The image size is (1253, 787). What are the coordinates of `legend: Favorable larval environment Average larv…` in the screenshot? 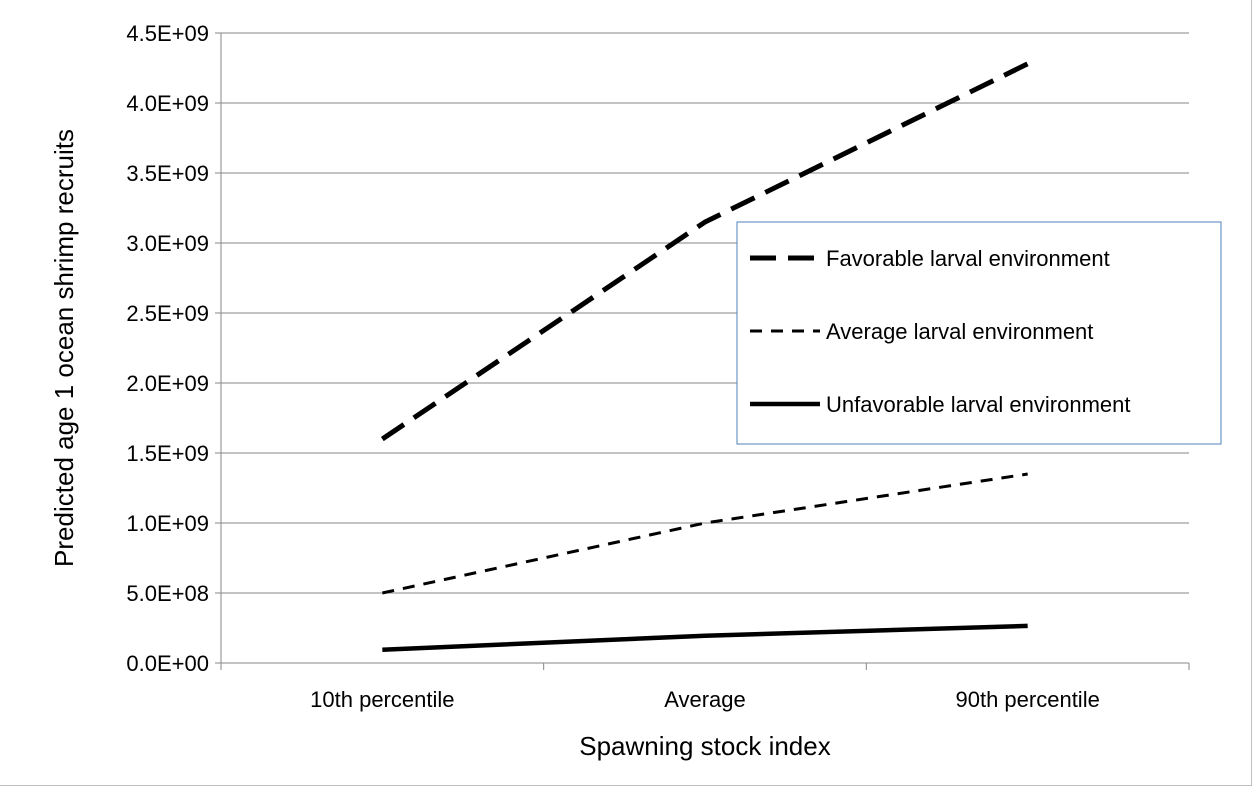 It's located at (979, 333).